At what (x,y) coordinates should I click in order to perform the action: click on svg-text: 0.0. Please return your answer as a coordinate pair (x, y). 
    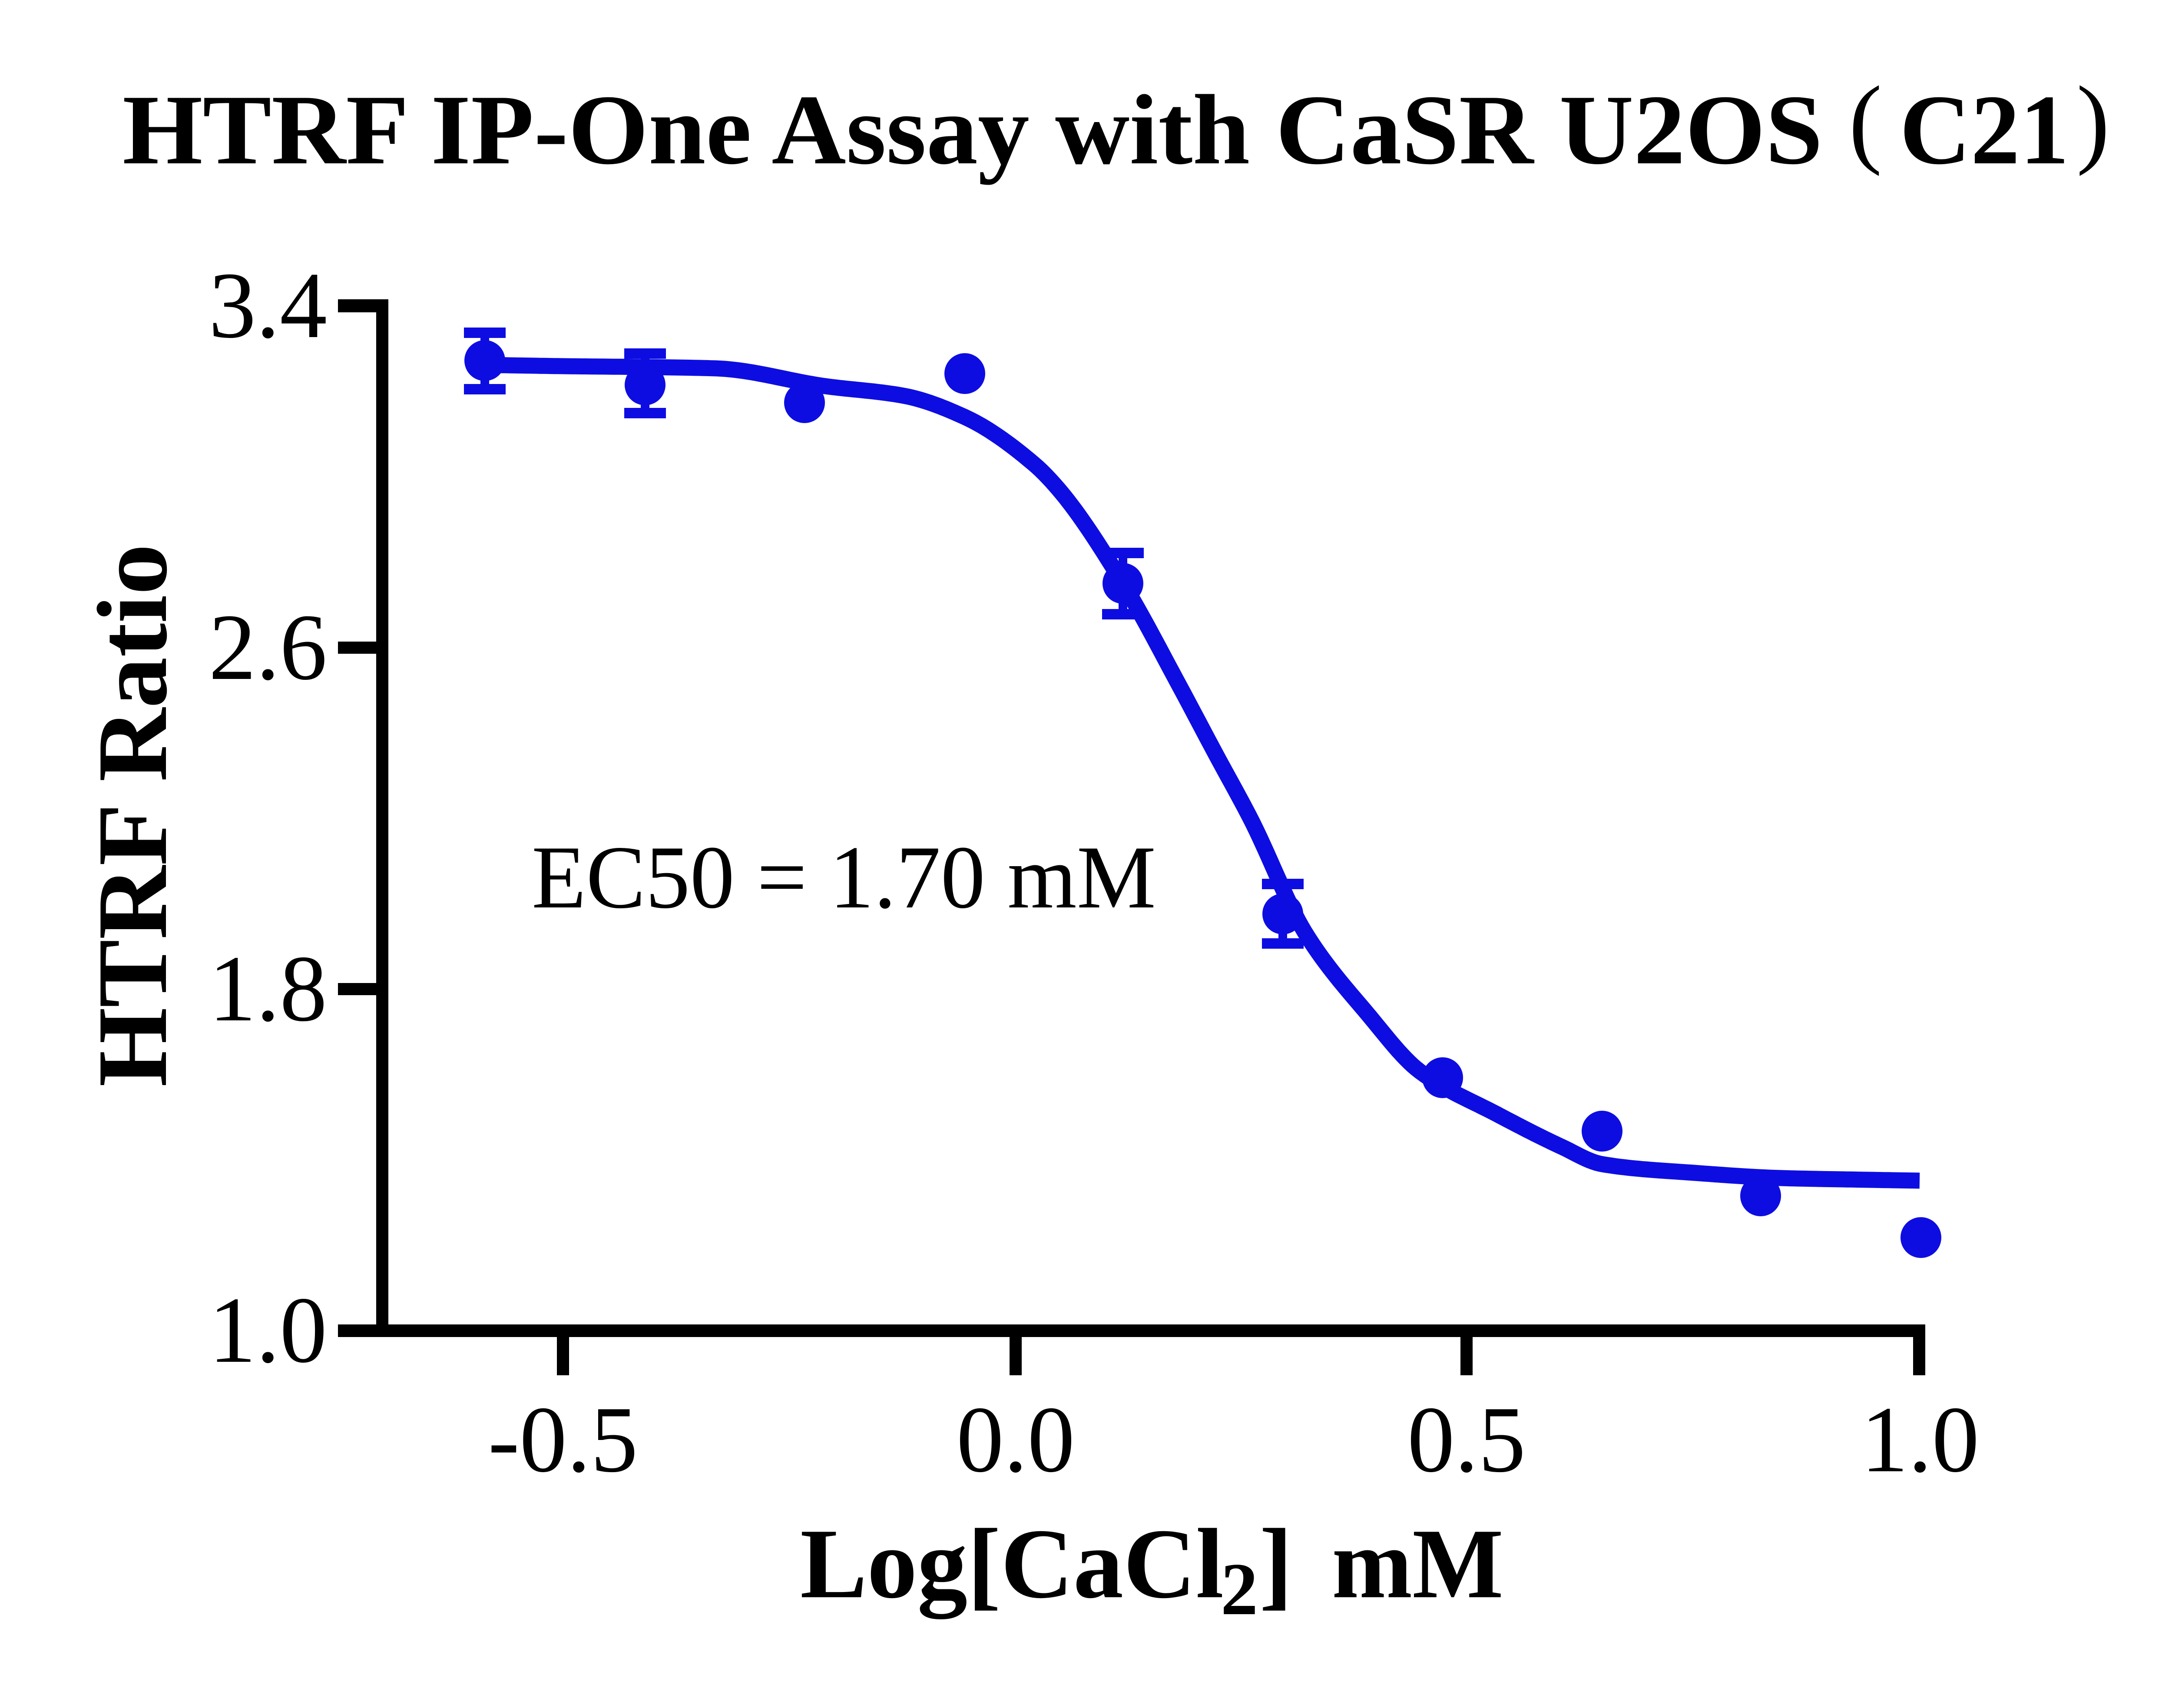
    Looking at the image, I should click on (1016, 1439).